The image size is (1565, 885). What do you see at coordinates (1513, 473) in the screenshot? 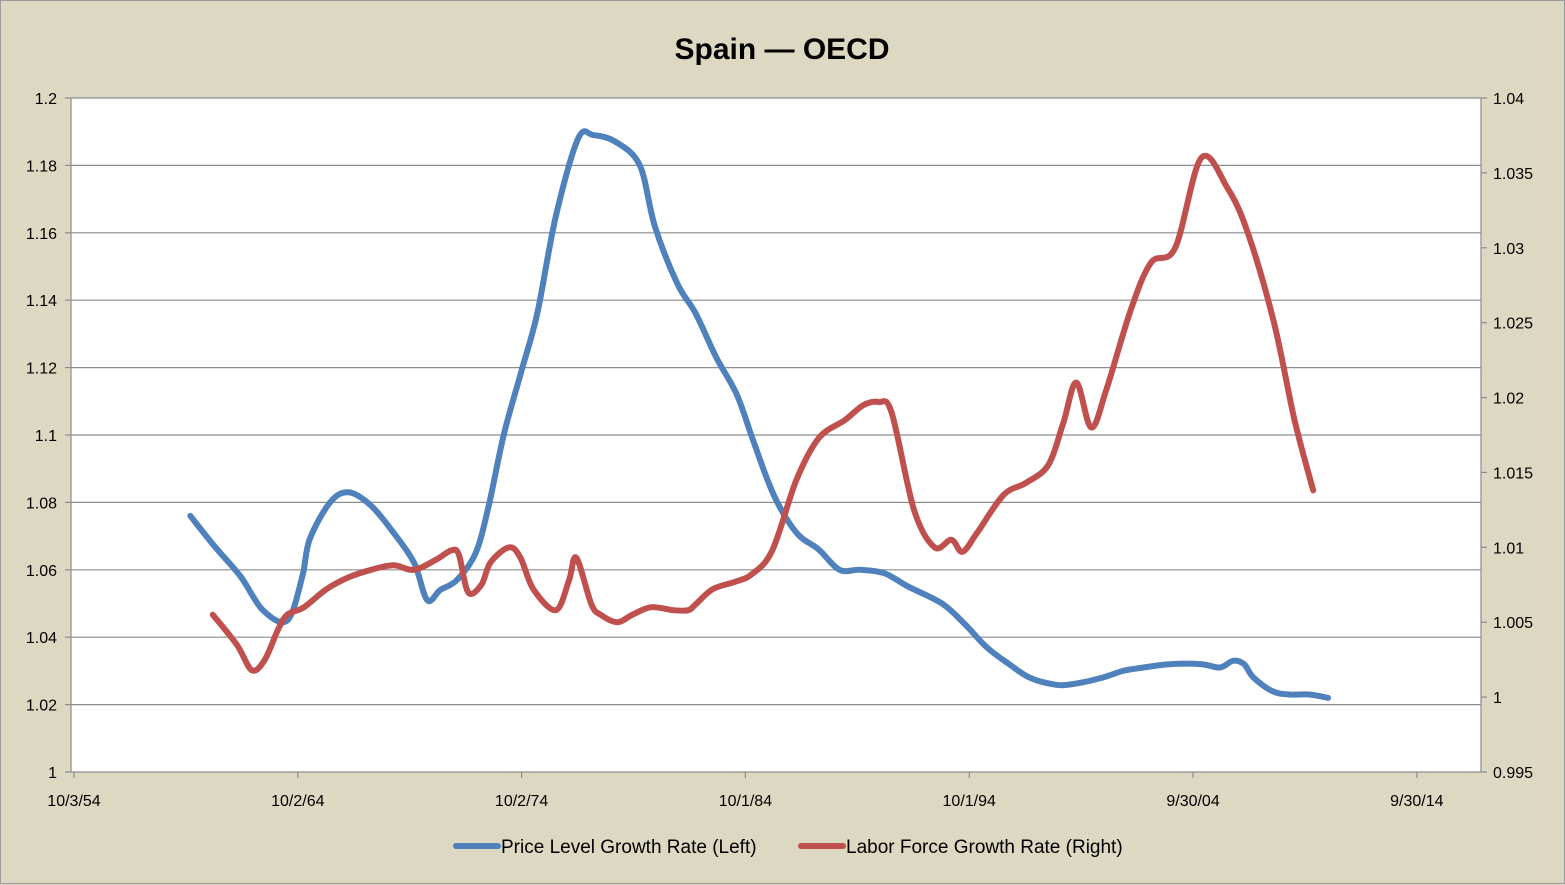
I see `y-right-tick-label: 1.015` at bounding box center [1513, 473].